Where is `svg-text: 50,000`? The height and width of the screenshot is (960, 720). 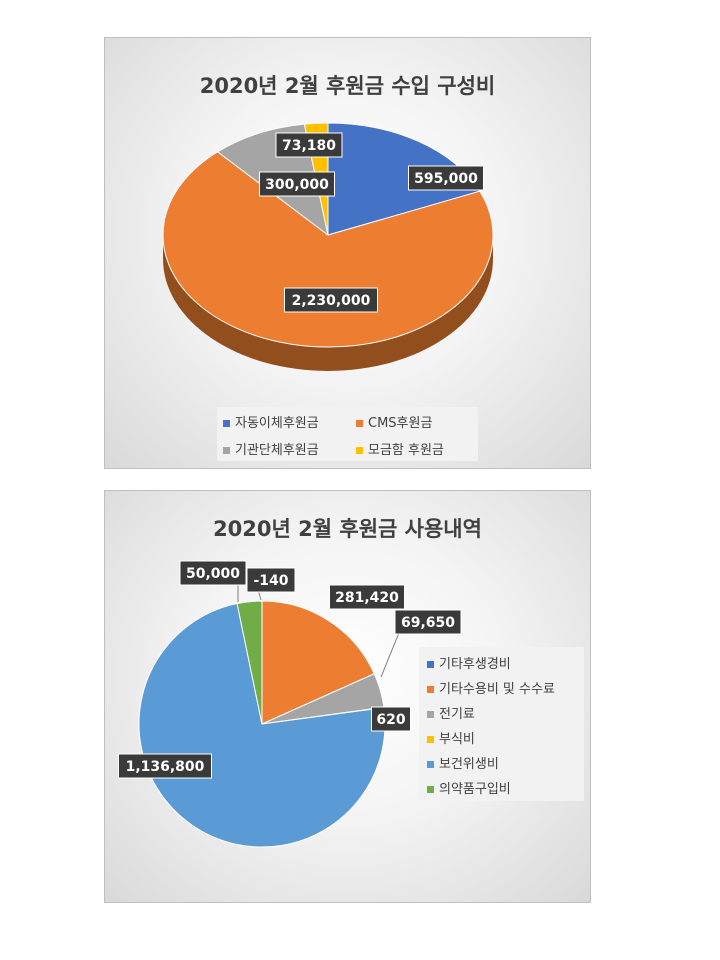
svg-text: 50,000 is located at coordinates (213, 574).